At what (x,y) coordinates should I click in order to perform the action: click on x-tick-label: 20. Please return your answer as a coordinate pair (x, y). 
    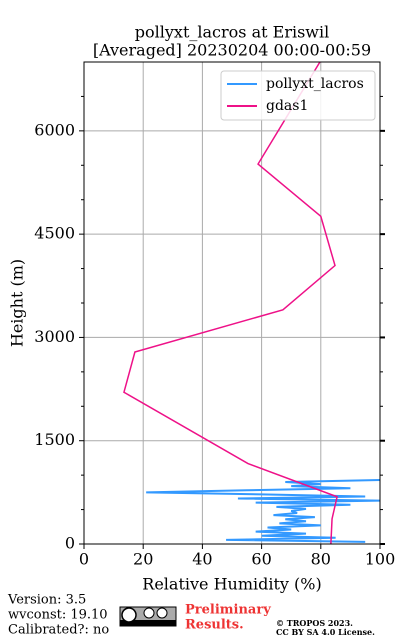
    Looking at the image, I should click on (143, 559).